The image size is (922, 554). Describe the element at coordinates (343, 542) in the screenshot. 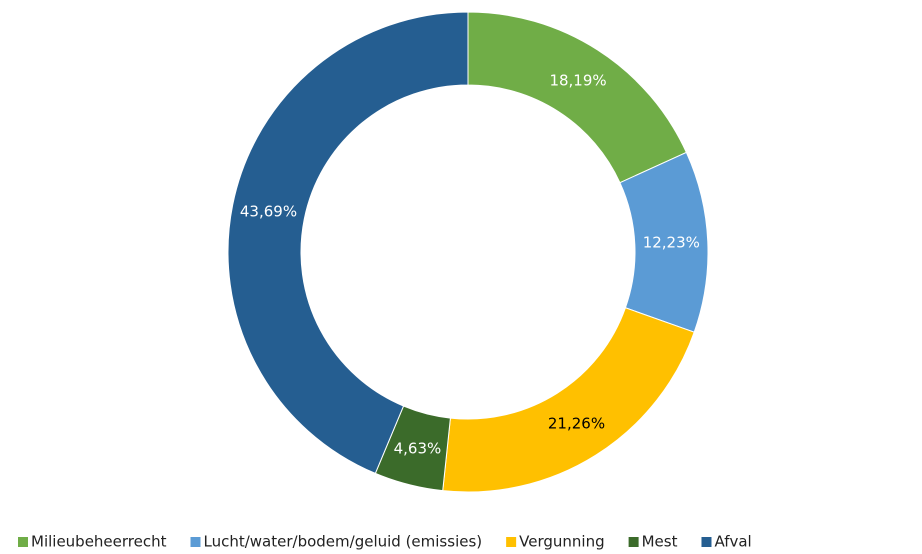

I see `legend-label: Lucht/water/bodem/geluid (emissies)` at that location.